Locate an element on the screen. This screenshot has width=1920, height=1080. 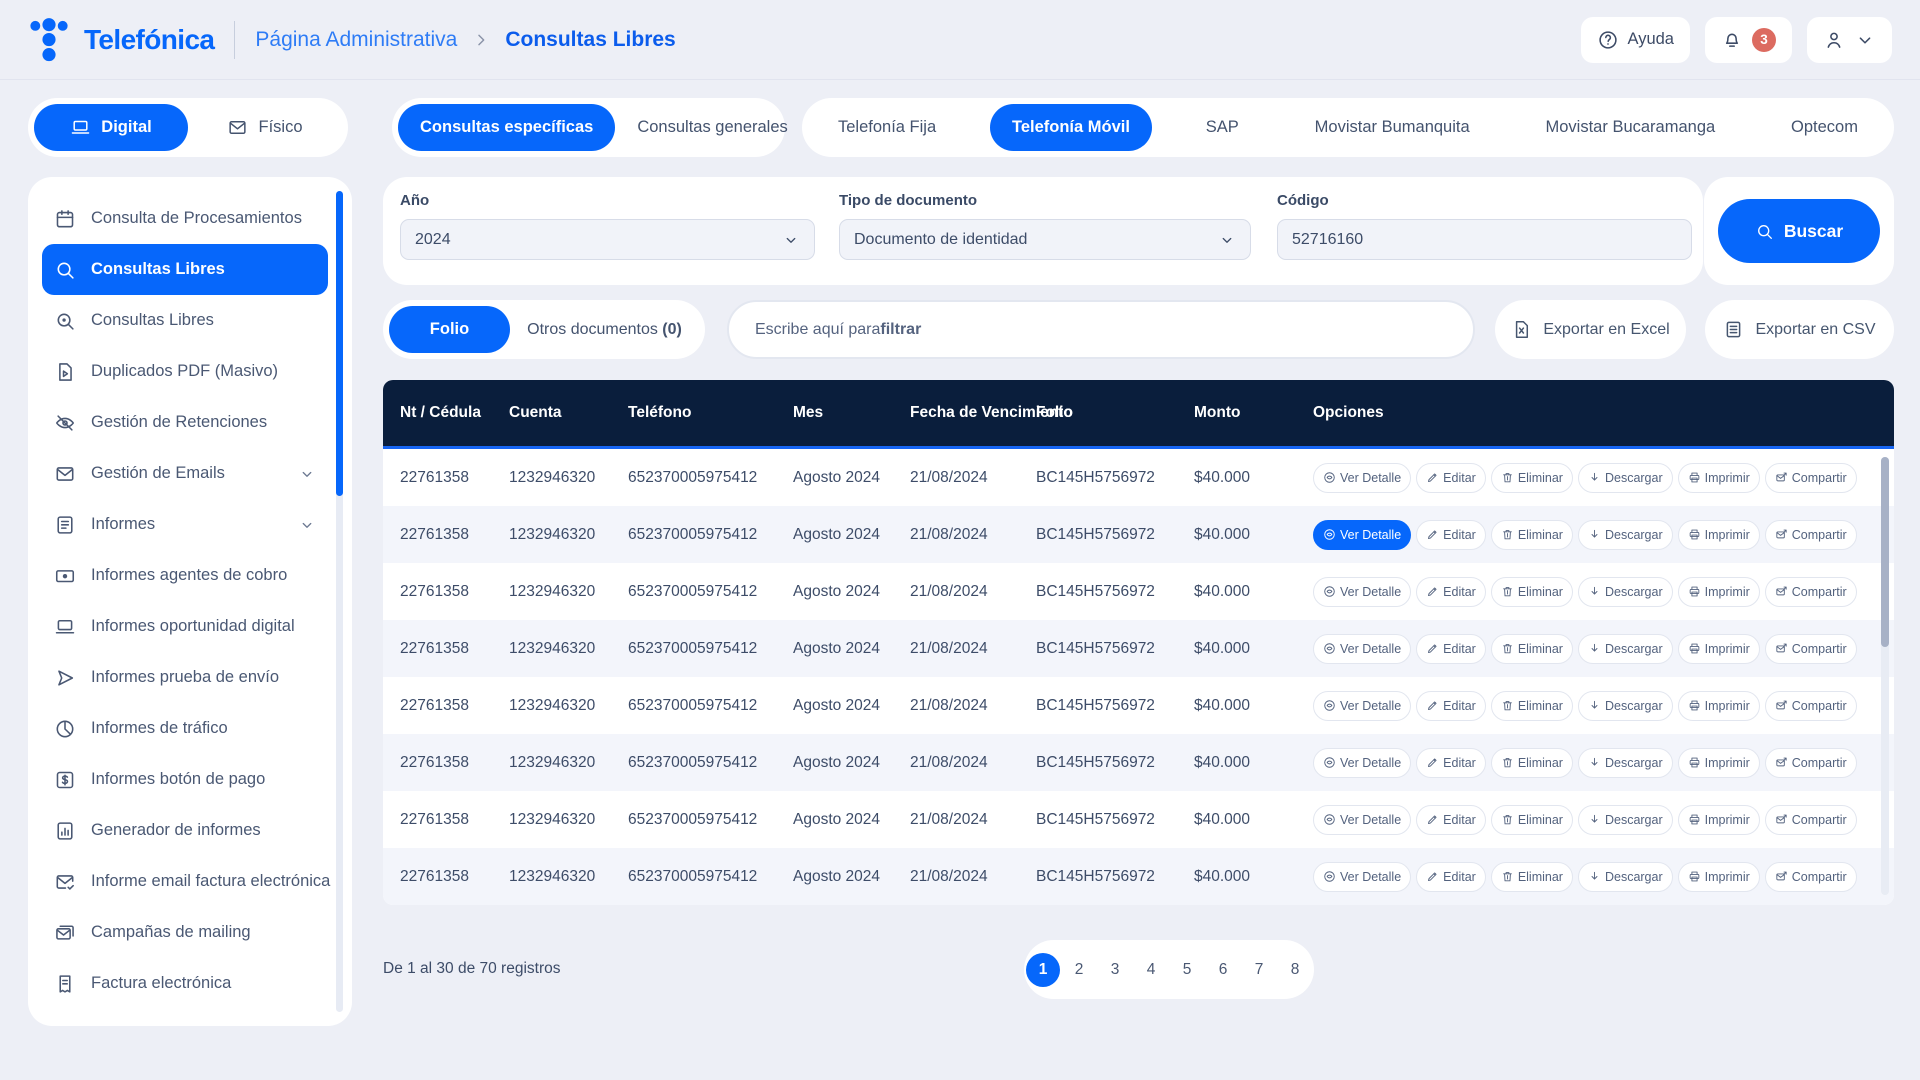
sidebar-item: Informes prueba de envío is located at coordinates (185, 677).